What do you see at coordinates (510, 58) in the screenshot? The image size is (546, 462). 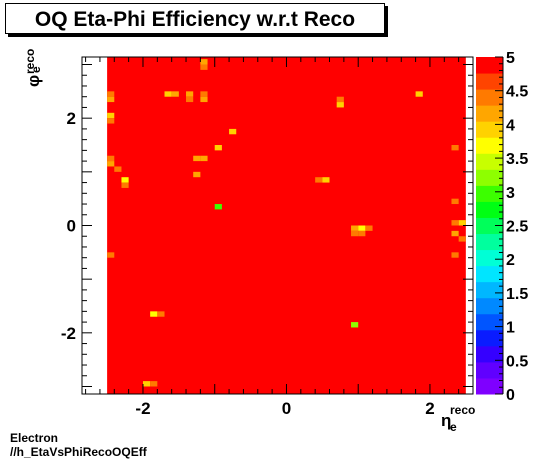 I see `color-scale-tick-label: 5` at bounding box center [510, 58].